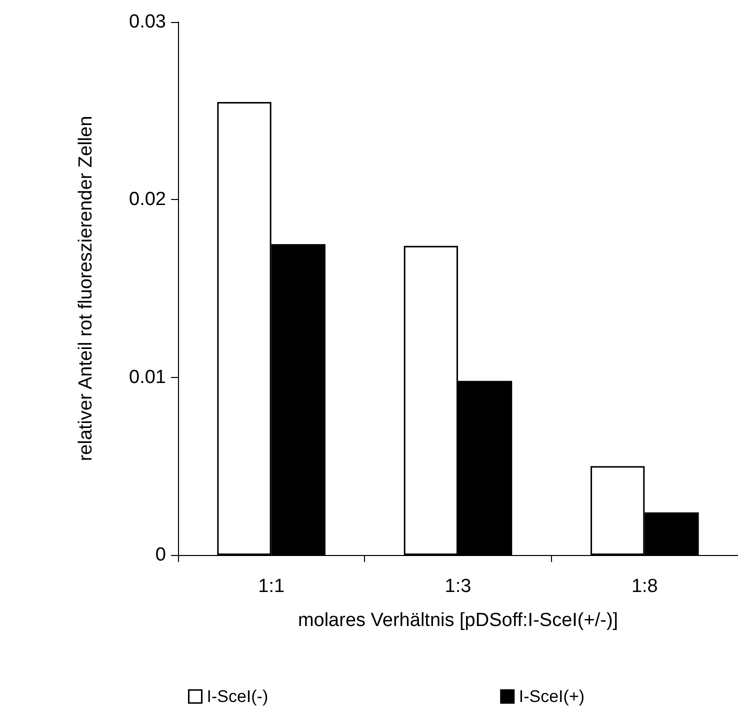 This screenshot has width=738, height=722. I want to click on x-tick-label: 1:3, so click(458, 586).